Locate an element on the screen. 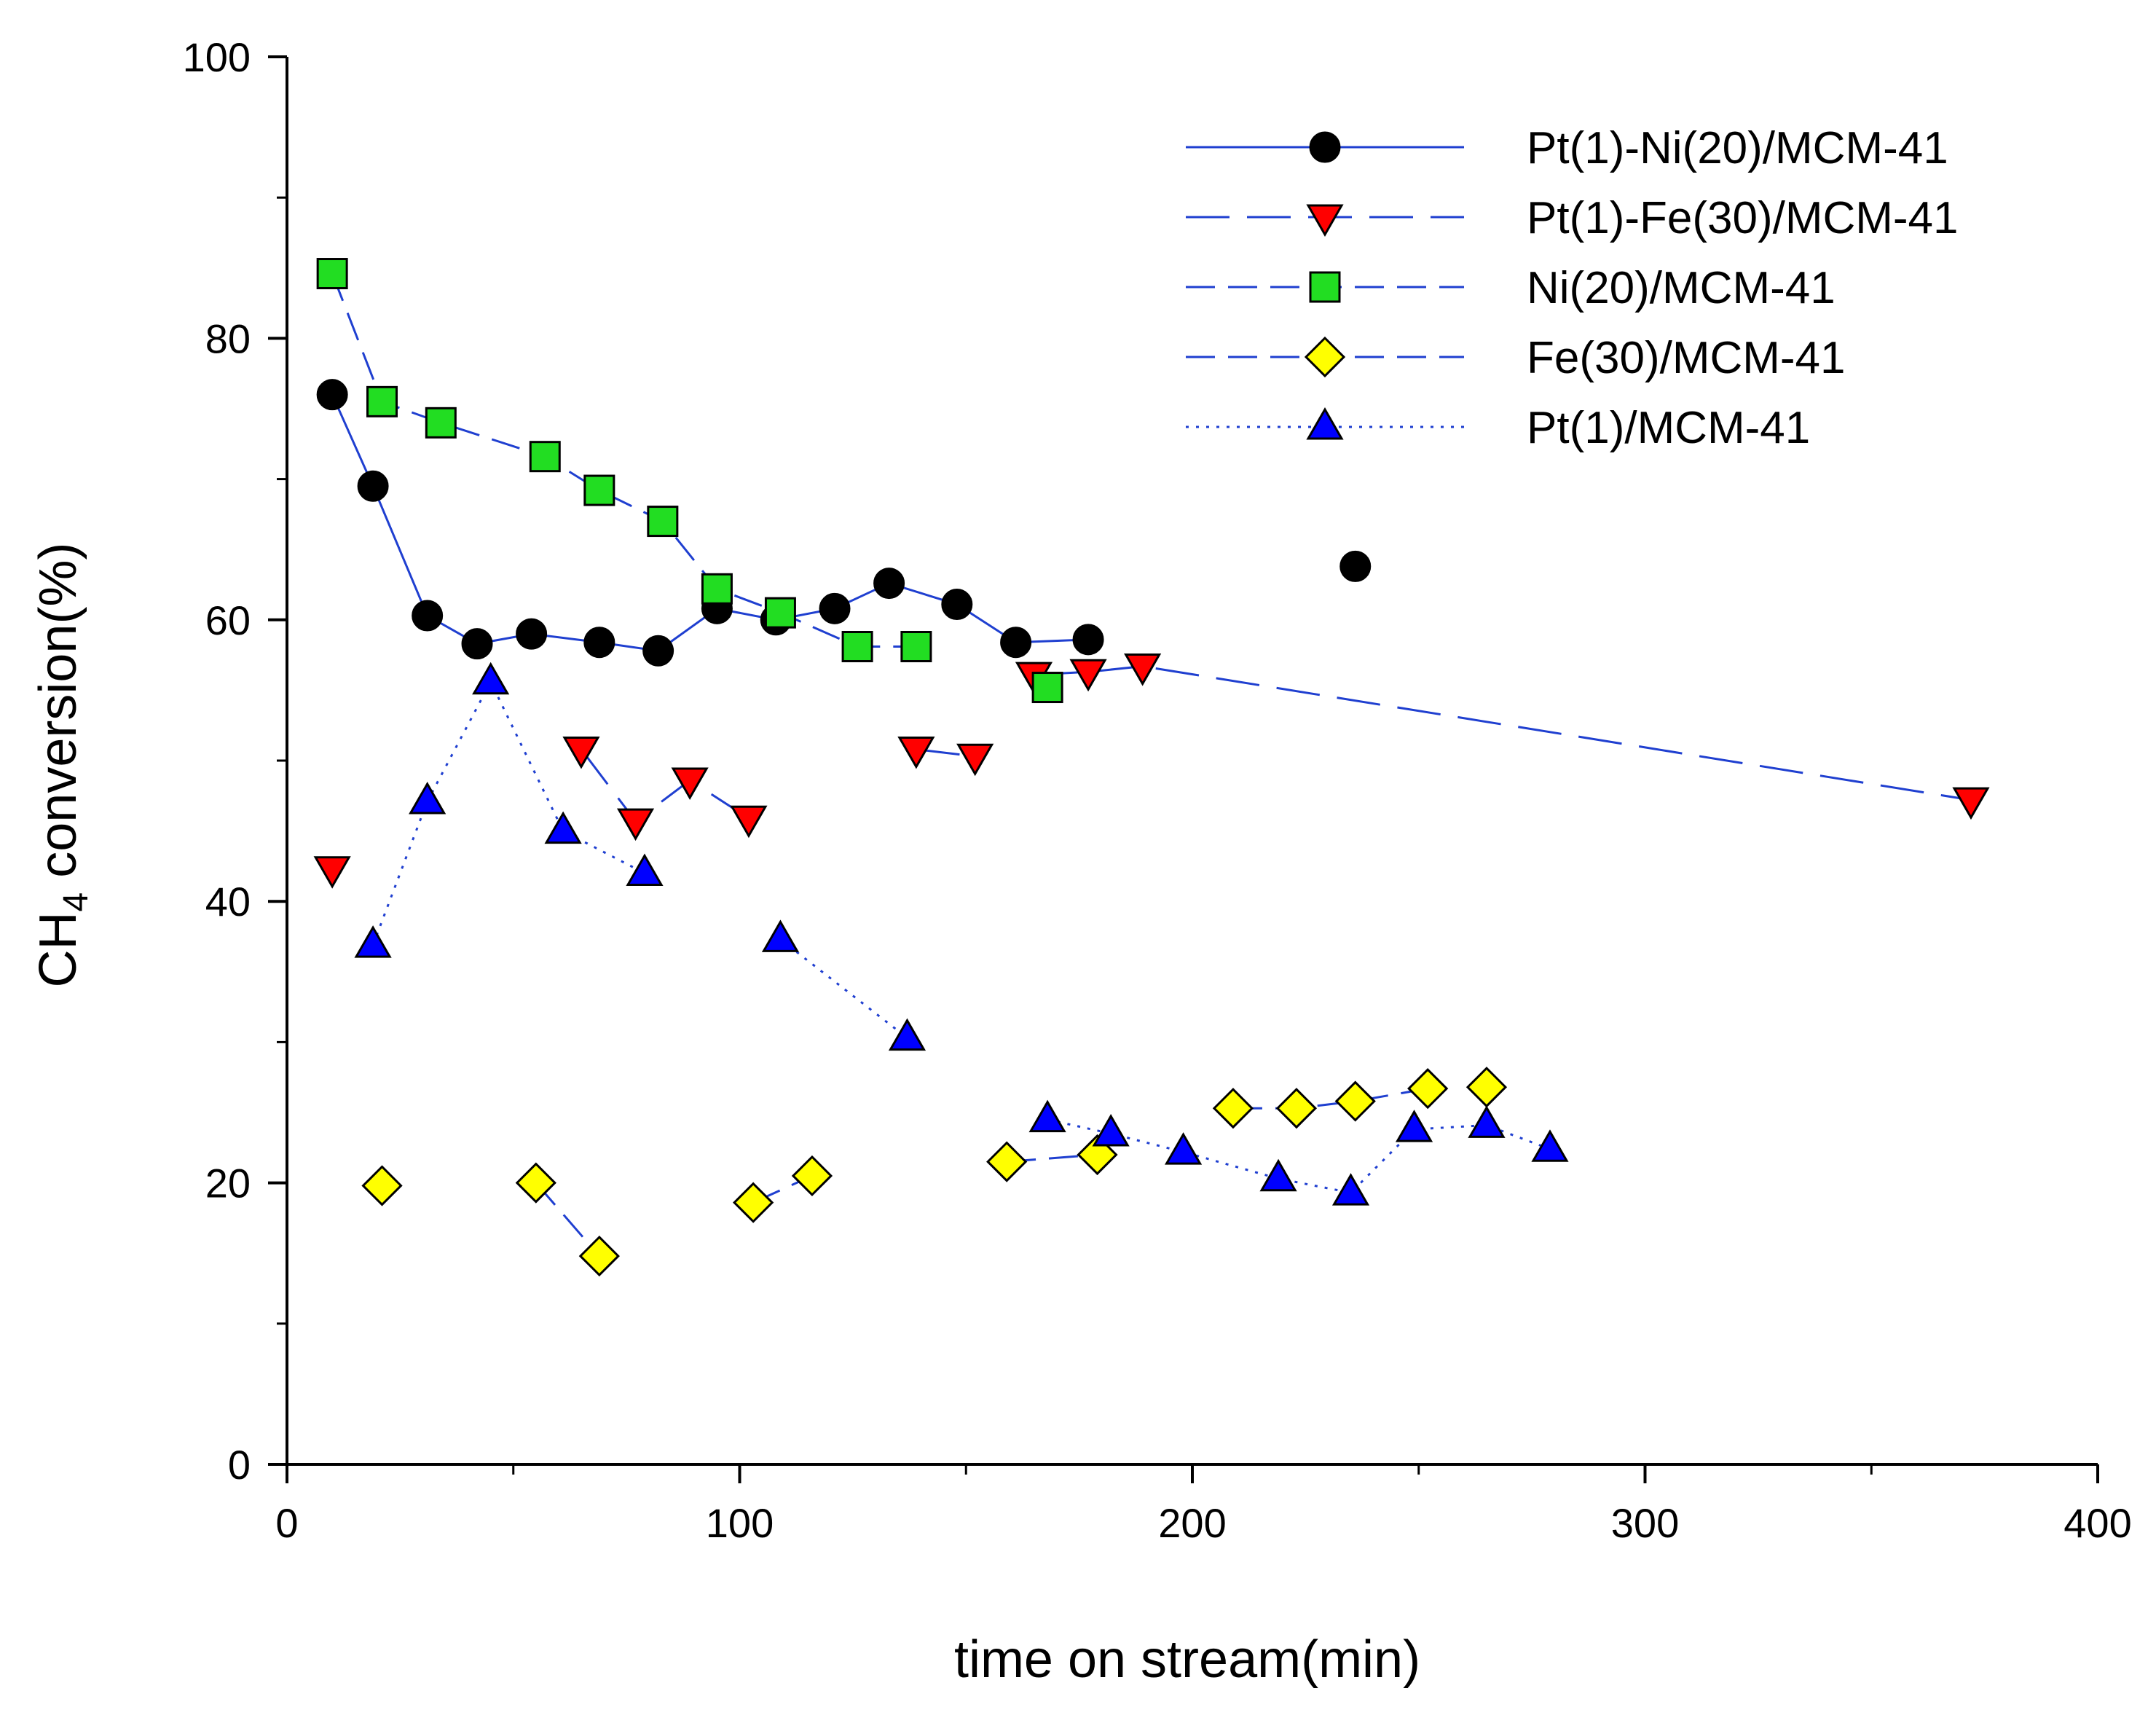  x-tick-label-2: 200 is located at coordinates (1192, 1523).